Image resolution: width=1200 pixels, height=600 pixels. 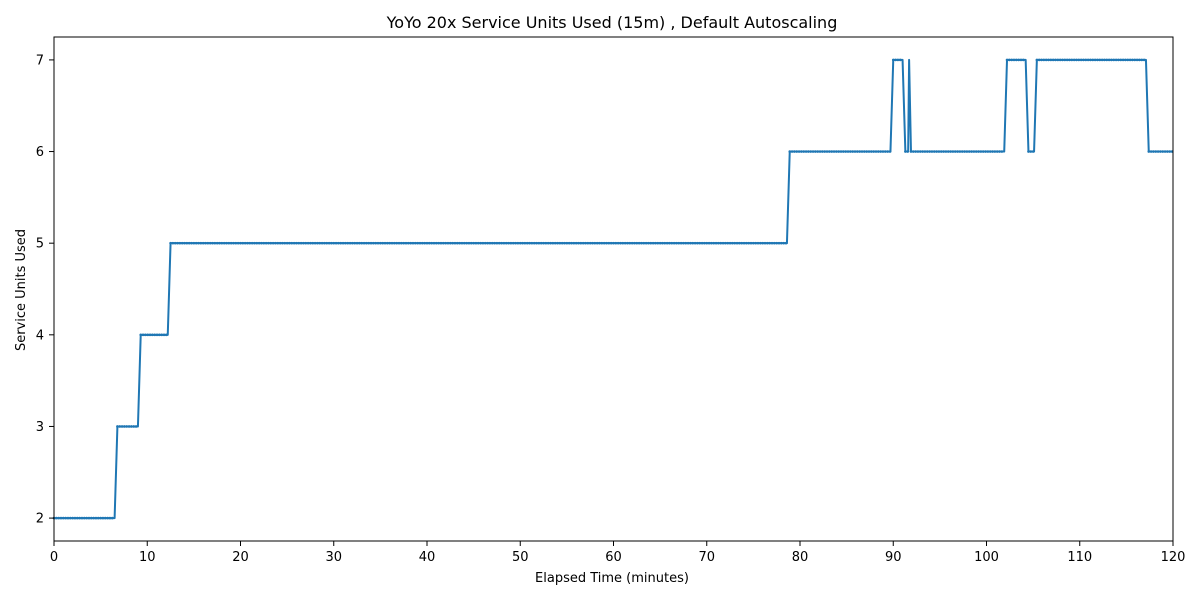 What do you see at coordinates (240, 557) in the screenshot?
I see `x-tick-label: 20` at bounding box center [240, 557].